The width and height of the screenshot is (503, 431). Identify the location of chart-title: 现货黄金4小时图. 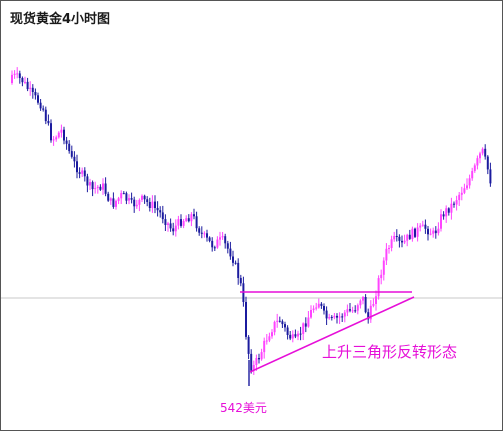
(60, 19).